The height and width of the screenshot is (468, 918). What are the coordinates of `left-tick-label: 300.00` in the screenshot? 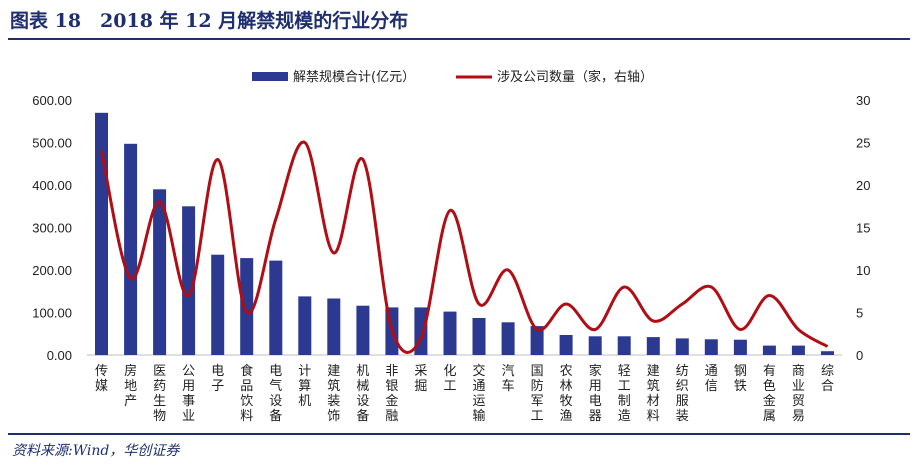 It's located at (52, 228).